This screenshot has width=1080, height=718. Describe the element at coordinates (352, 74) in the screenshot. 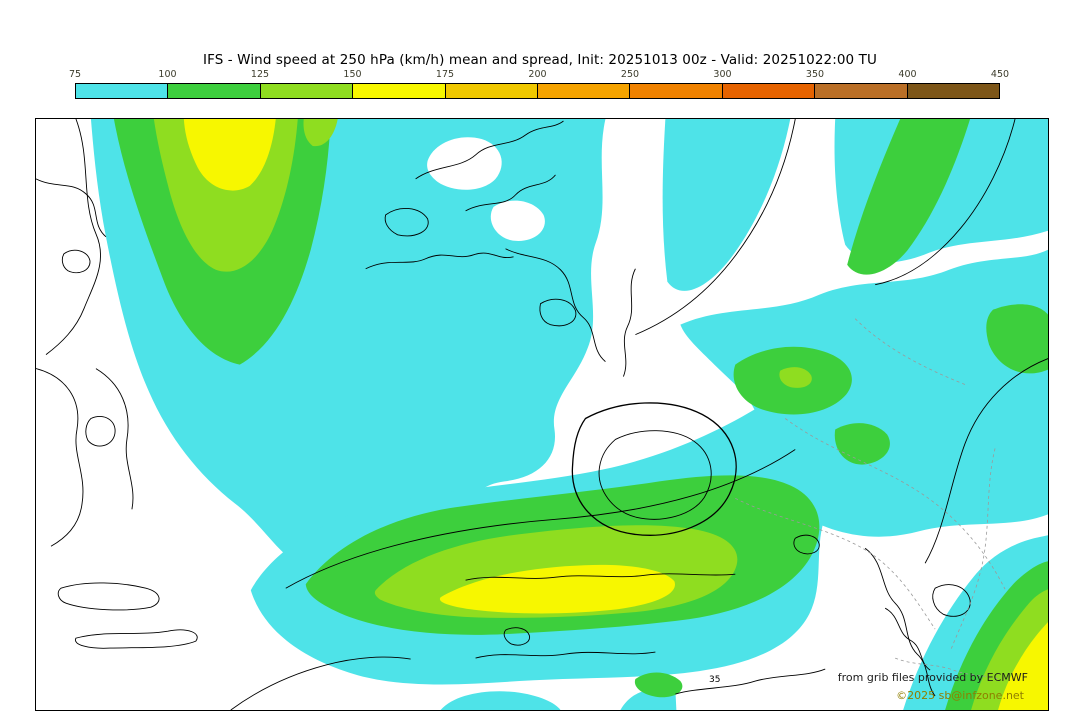

I see `colorbar-tick: 150` at that location.